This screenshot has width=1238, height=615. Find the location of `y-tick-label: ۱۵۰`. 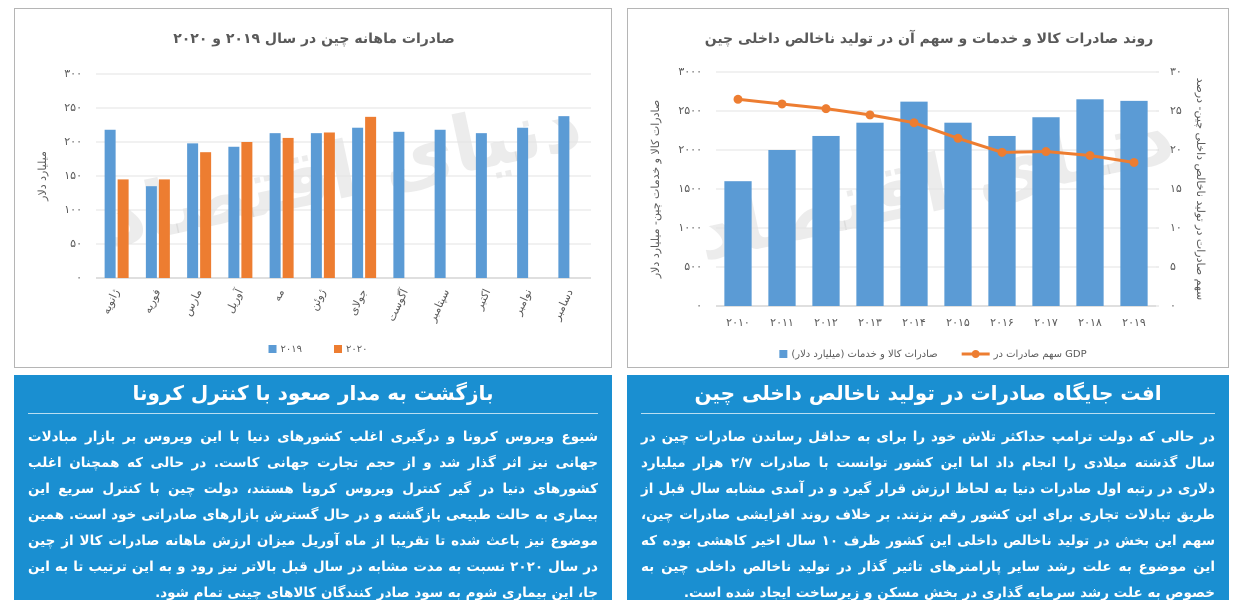

y-tick-label: ۱۵۰ is located at coordinates (73, 175).